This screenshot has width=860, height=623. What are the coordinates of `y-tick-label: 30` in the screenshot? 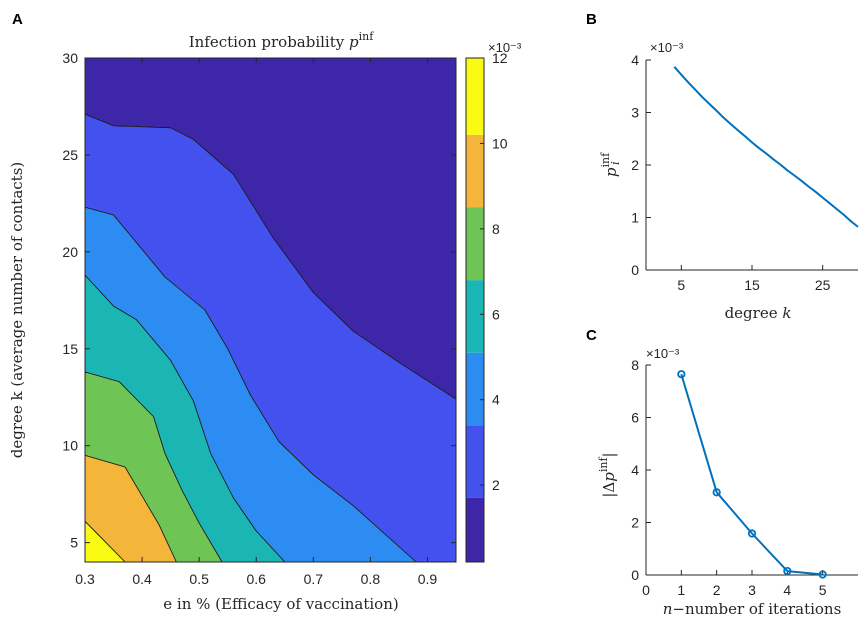 It's located at (70, 58).